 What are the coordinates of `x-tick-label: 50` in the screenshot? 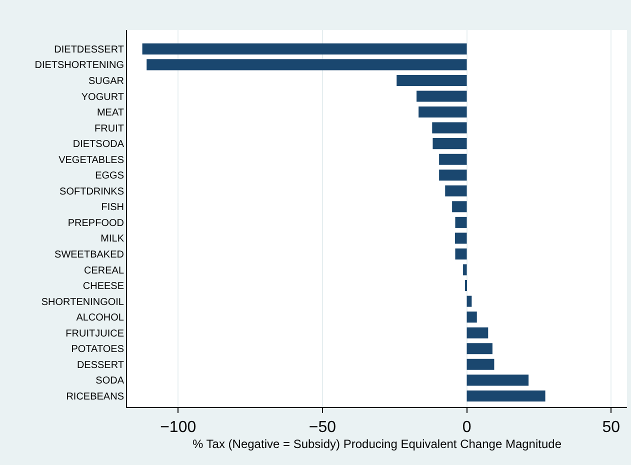 It's located at (611, 427).